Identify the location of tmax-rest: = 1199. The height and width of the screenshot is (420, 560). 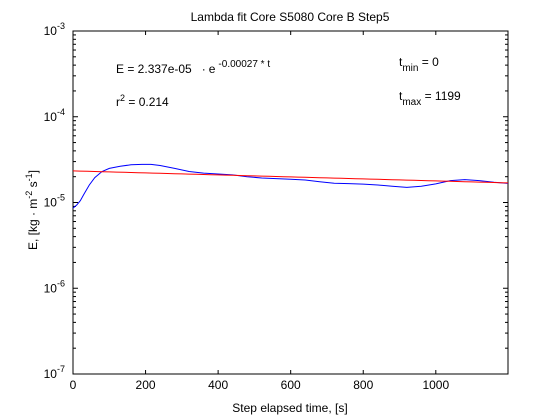
(441, 96).